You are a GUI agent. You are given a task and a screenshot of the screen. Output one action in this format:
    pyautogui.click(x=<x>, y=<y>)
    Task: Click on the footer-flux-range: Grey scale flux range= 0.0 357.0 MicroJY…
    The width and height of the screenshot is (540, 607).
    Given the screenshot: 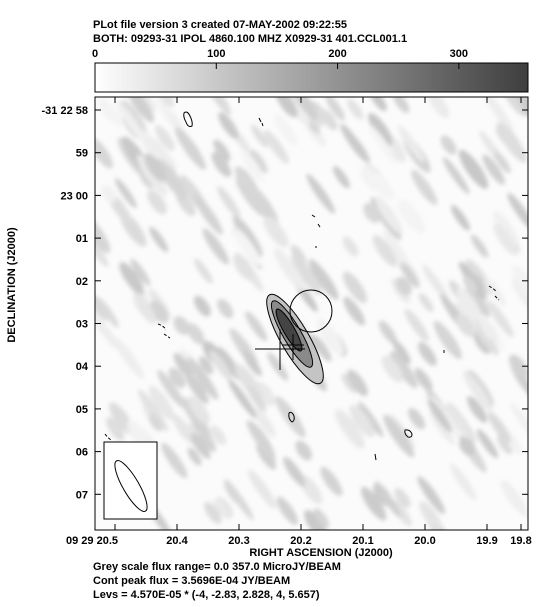 What is the action you would take?
    pyautogui.click(x=217, y=567)
    